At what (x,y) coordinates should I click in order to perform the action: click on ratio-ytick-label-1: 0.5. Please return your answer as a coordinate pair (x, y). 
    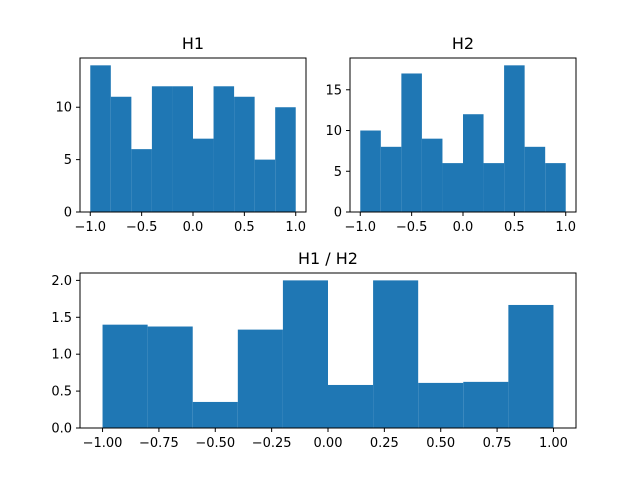
    Looking at the image, I should click on (61, 392).